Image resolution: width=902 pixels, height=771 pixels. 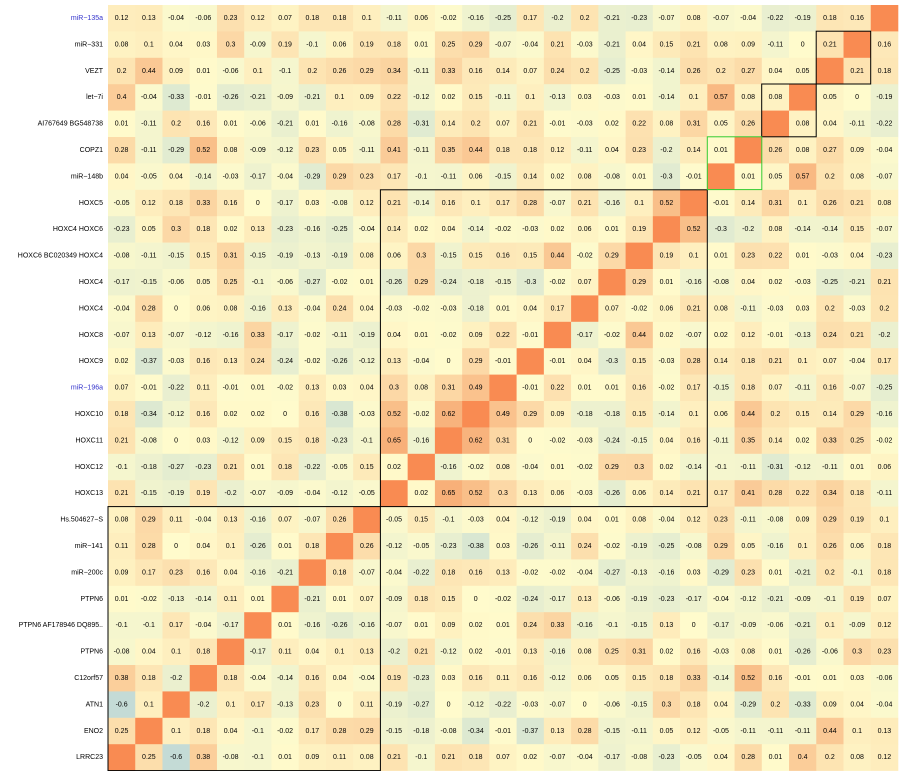 I want to click on cell-value-label: 0.24, so click(x=530, y=625).